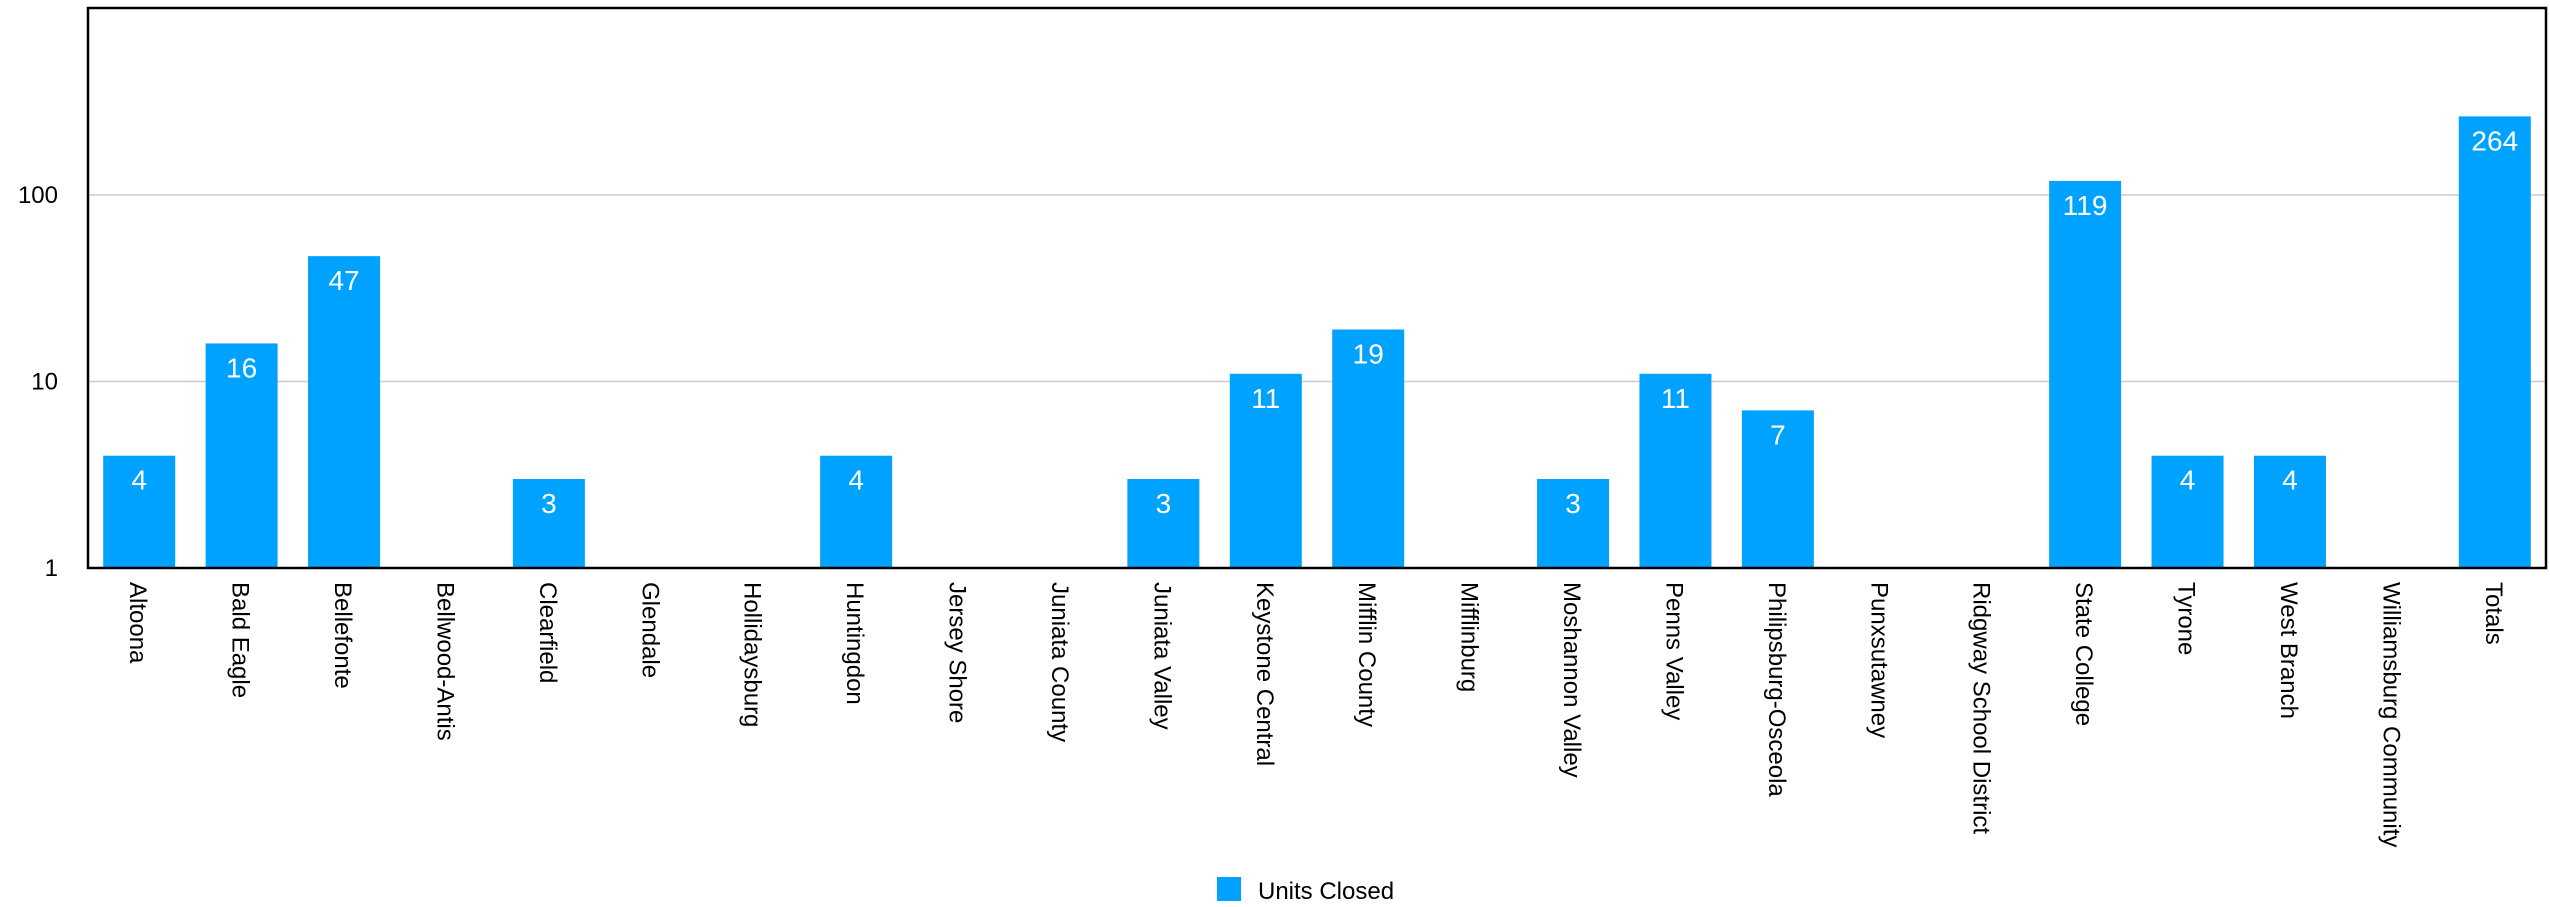  Describe the element at coordinates (1366, 654) in the screenshot. I see `x-tick-label: Mifflin County` at that location.